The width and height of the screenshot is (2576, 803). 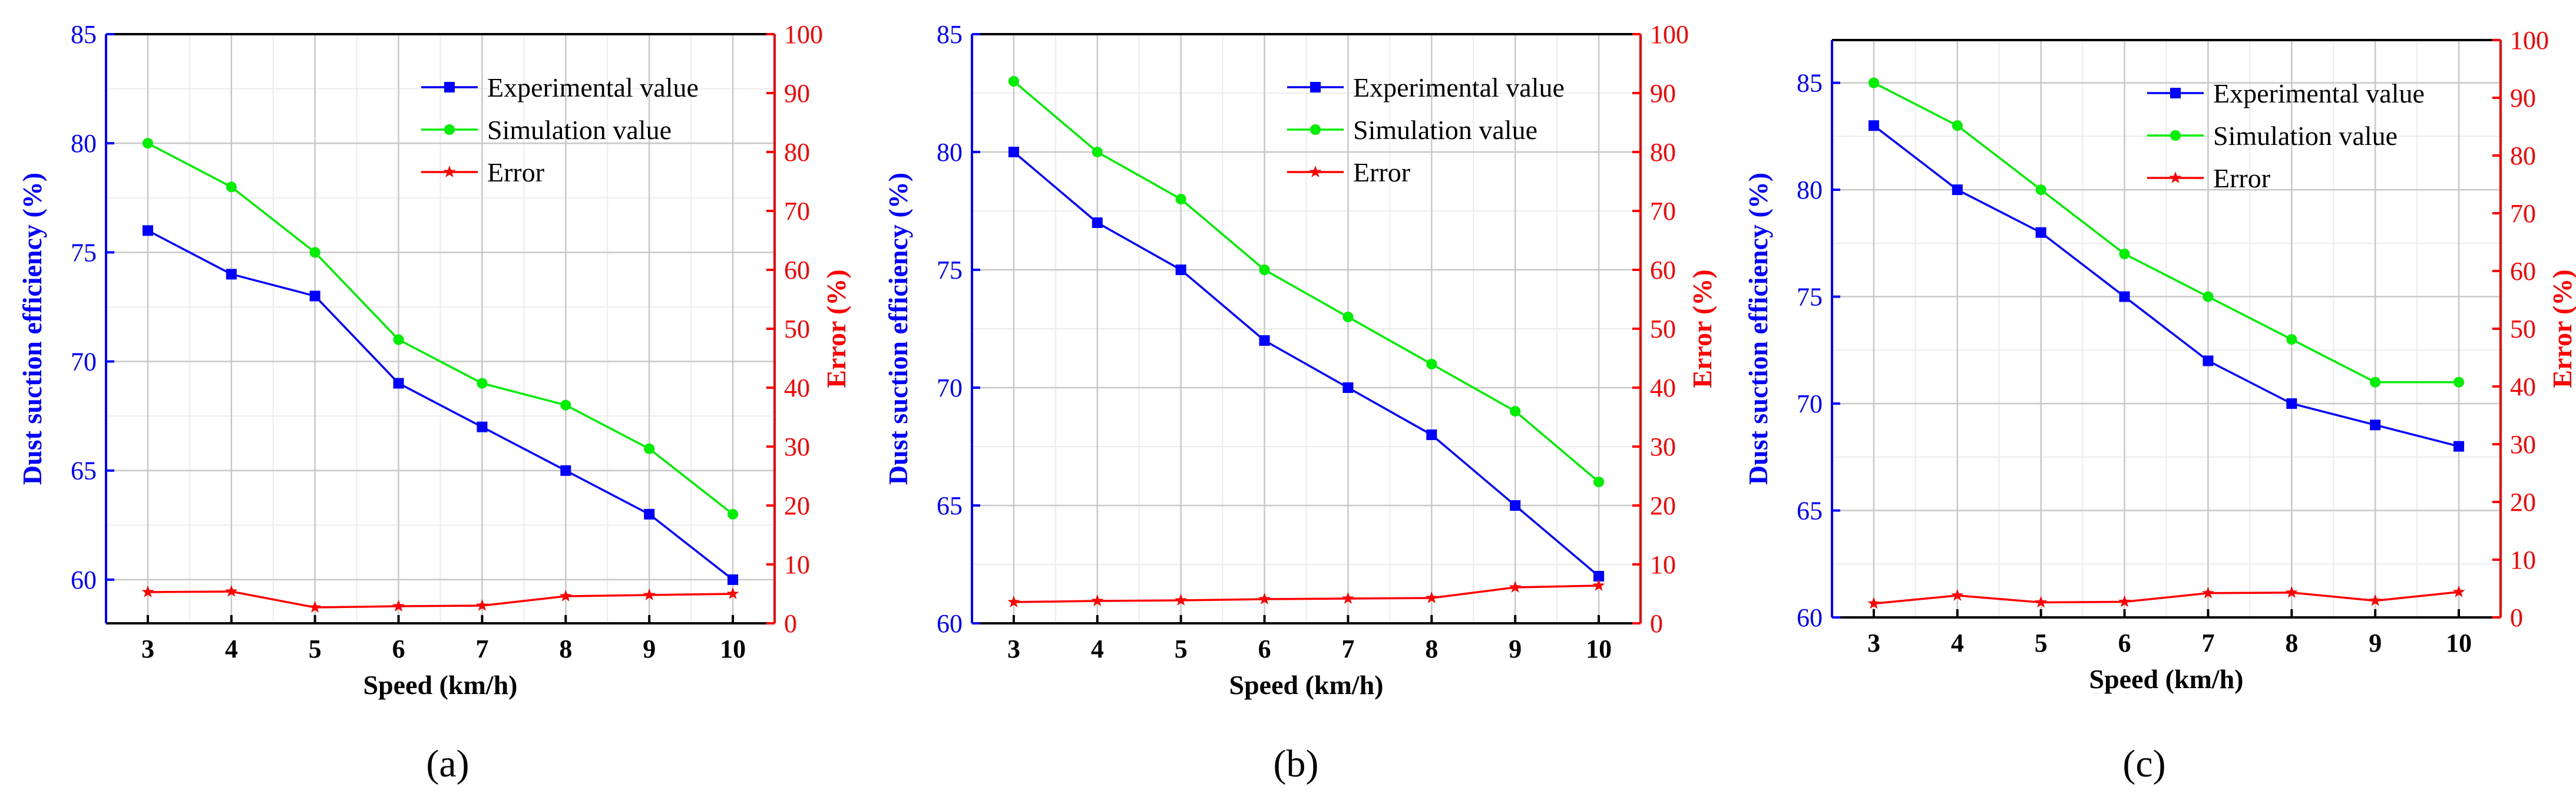 I want to click on series-experimental-value, so click(x=2166, y=286).